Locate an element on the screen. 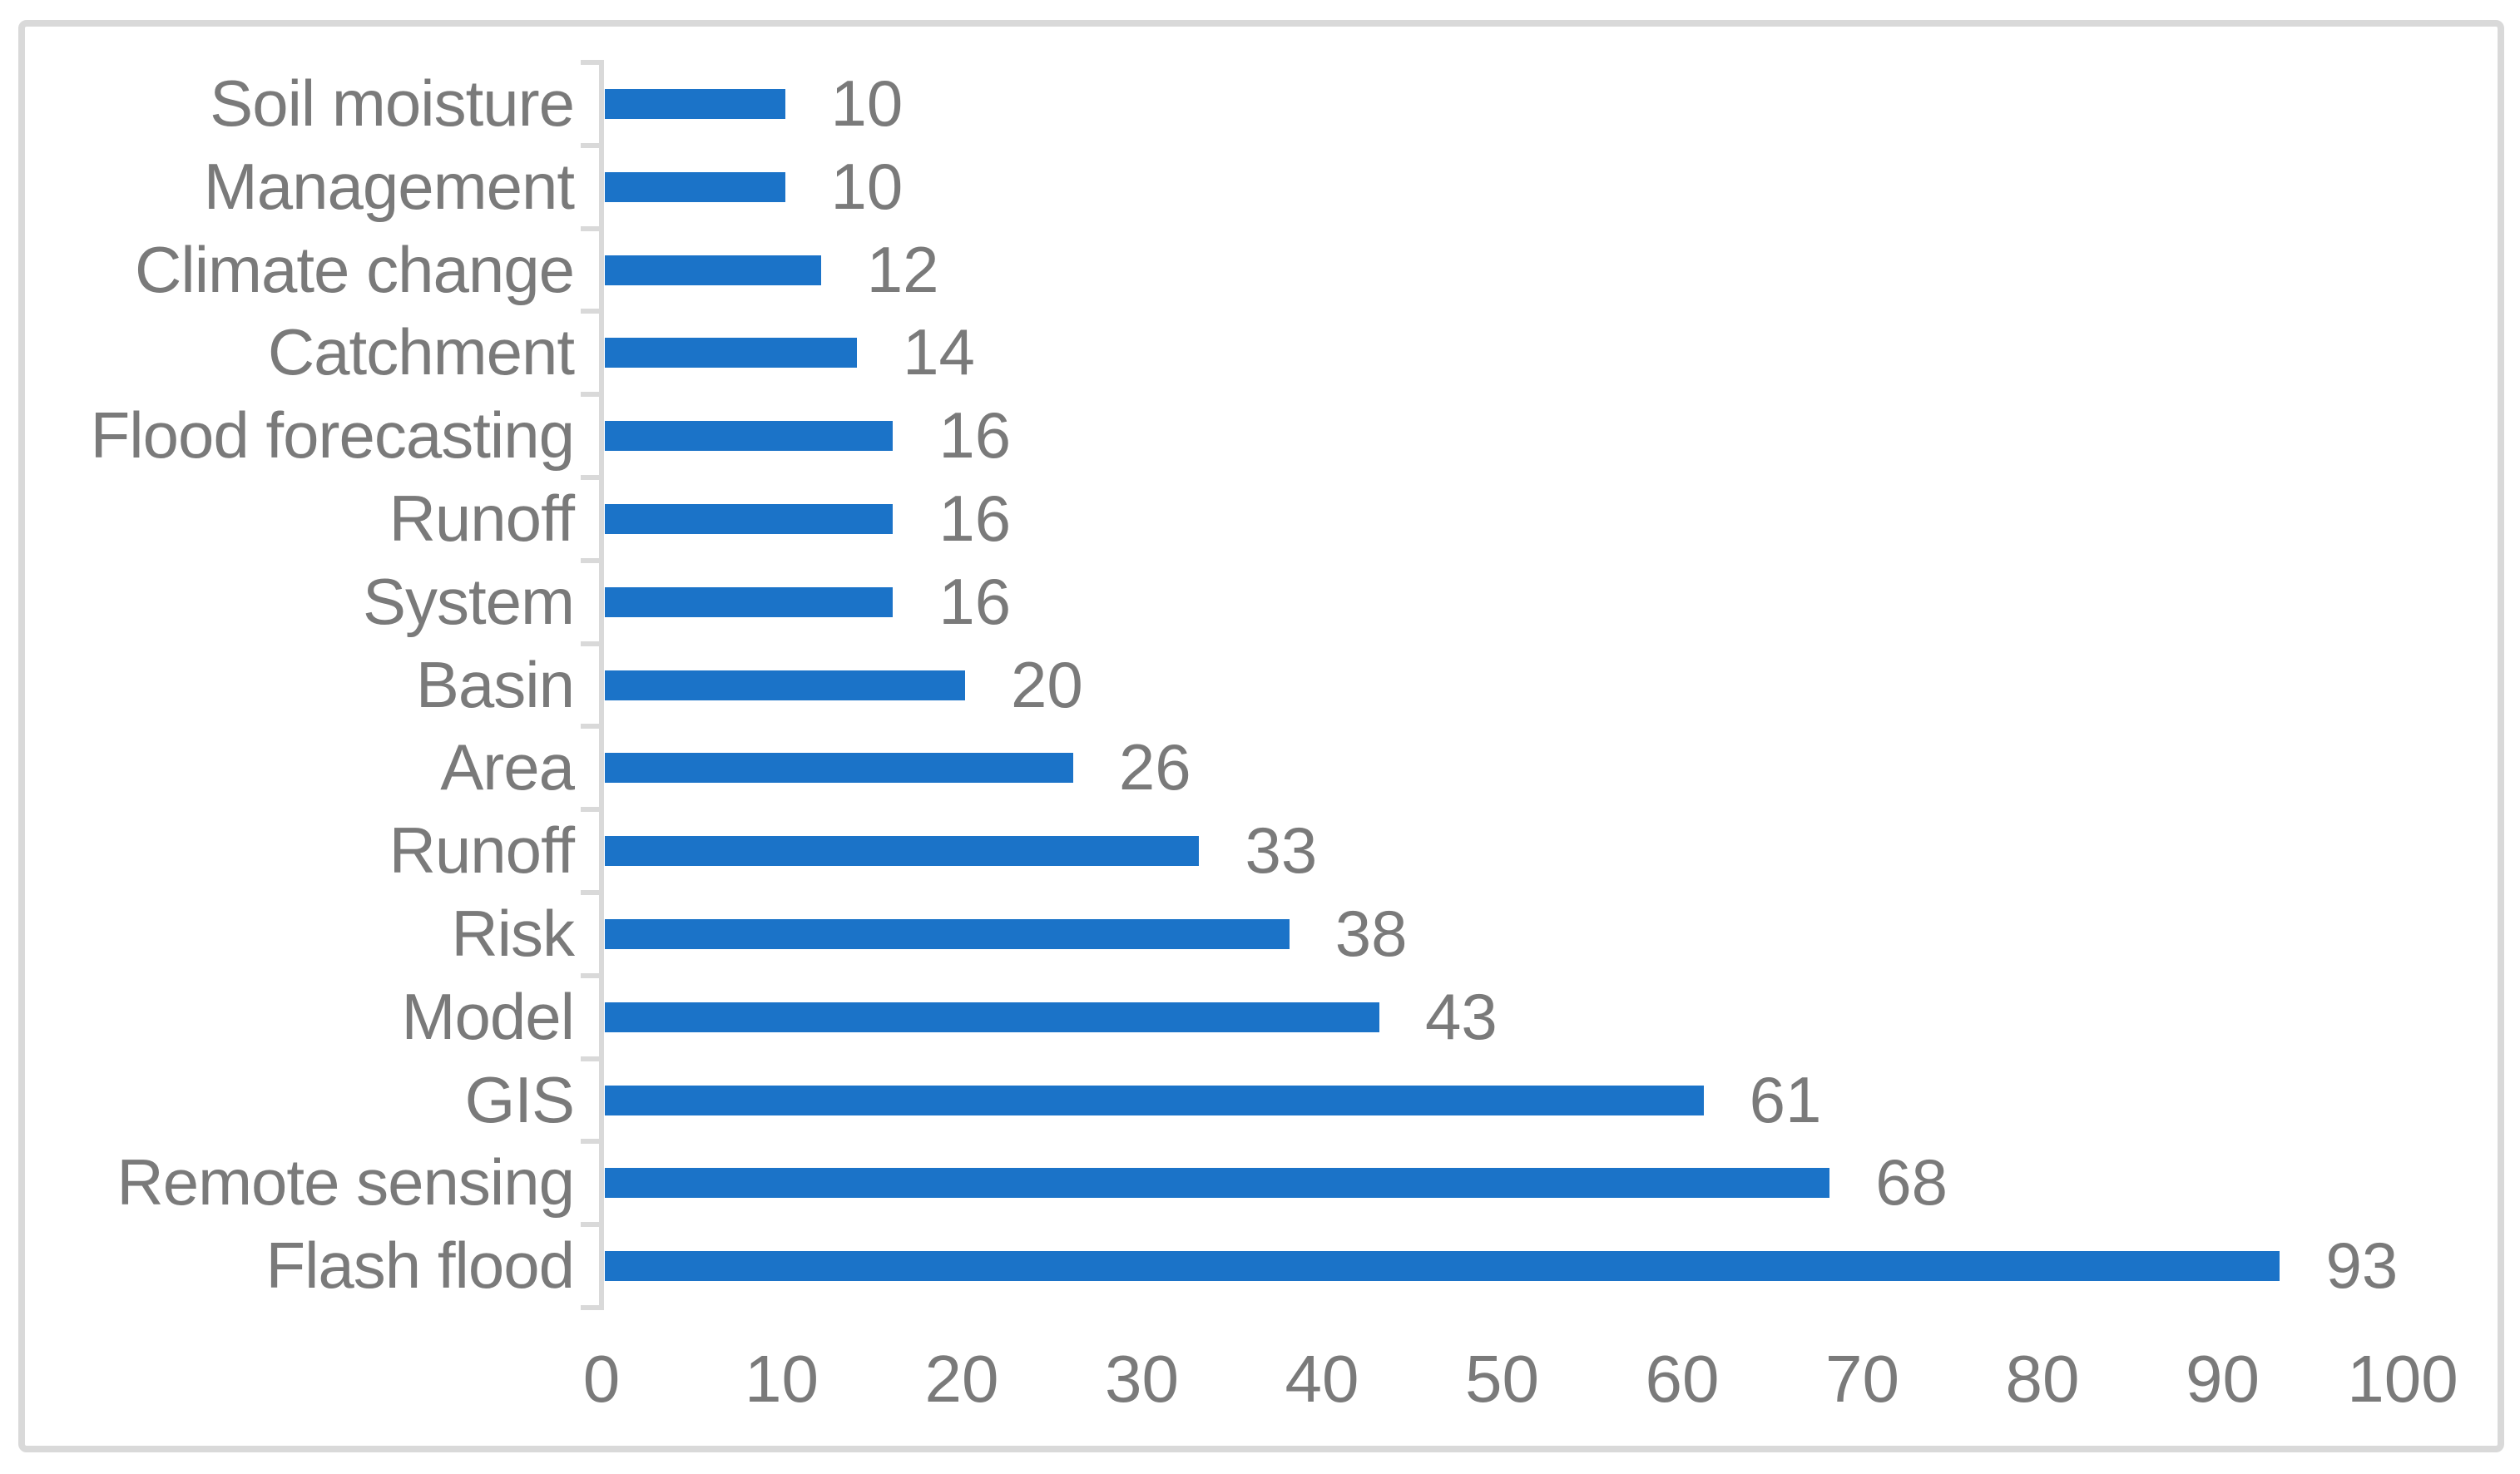 This screenshot has height=1474, width=2520. value-label: 93 is located at coordinates (2362, 1266).